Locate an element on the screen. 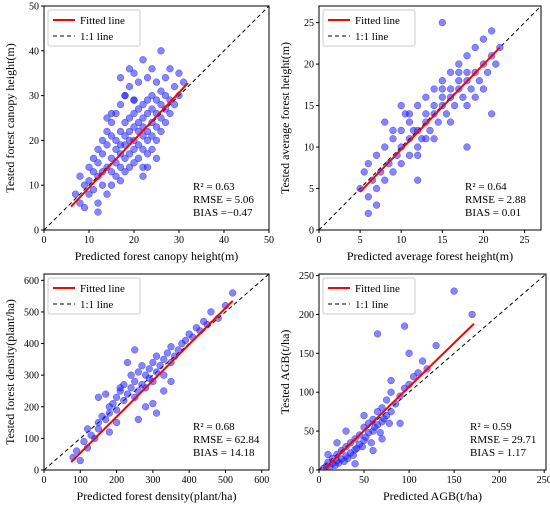 The height and width of the screenshot is (532, 550). y-tick-label: 5 is located at coordinates (311, 189).